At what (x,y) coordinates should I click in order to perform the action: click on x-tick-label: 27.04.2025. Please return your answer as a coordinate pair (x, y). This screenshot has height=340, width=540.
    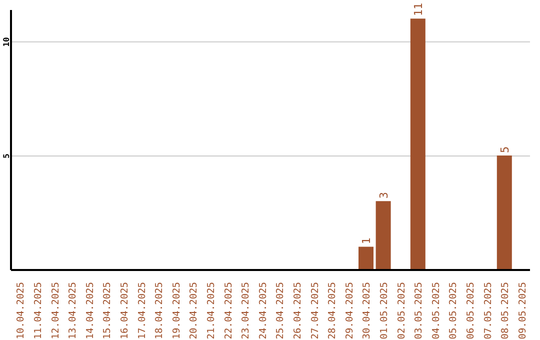
    Looking at the image, I should click on (315, 311).